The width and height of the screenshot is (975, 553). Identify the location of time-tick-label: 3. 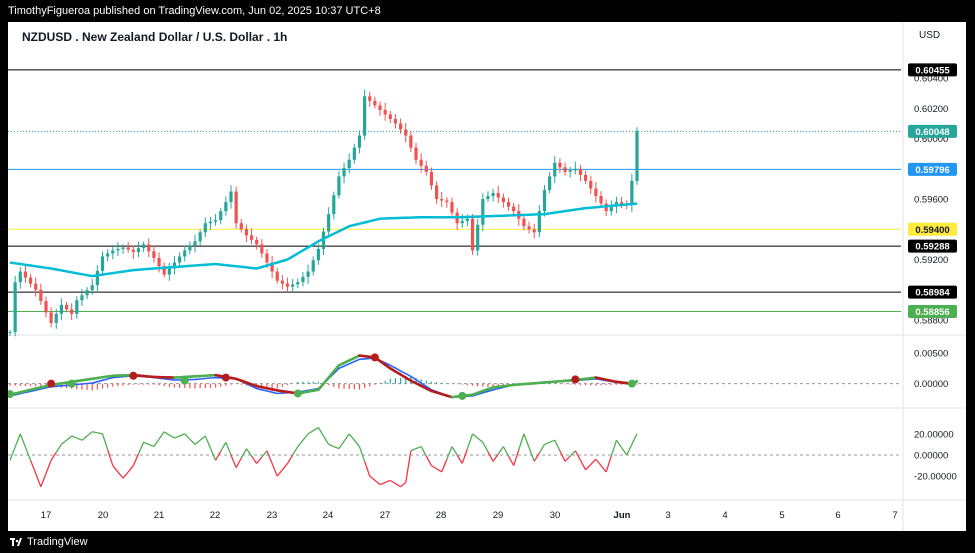
(667, 515).